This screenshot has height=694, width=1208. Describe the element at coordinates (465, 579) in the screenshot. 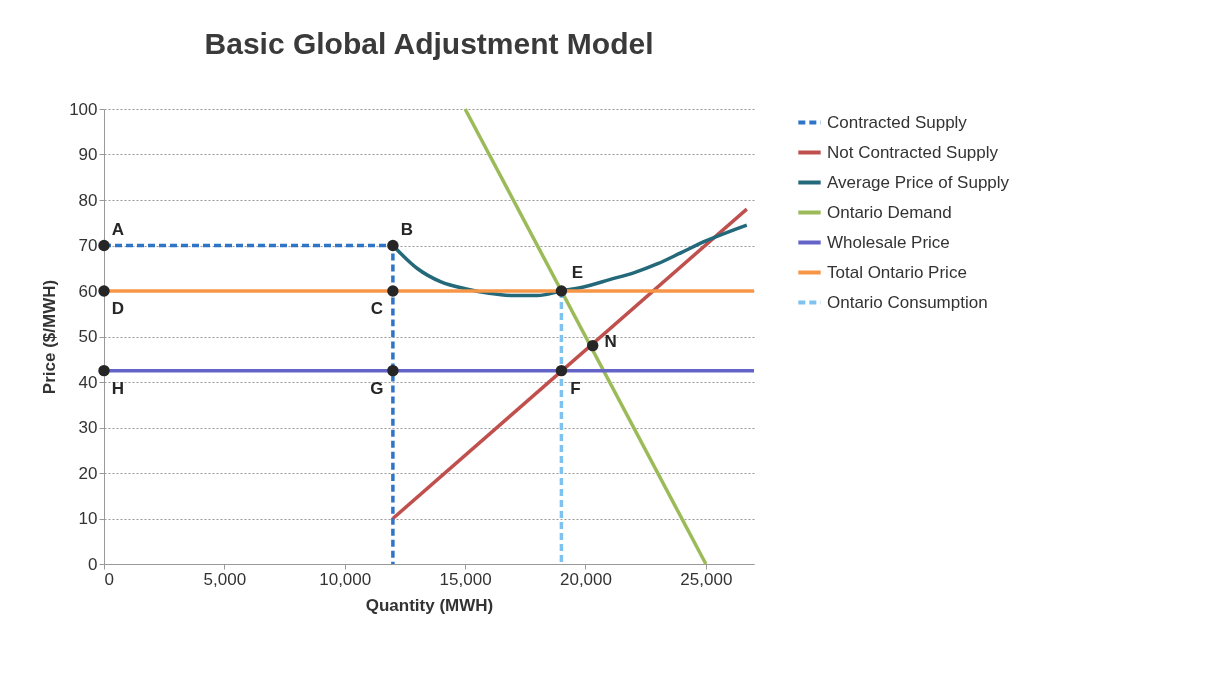

I see `x-tick-label: 15,000` at that location.